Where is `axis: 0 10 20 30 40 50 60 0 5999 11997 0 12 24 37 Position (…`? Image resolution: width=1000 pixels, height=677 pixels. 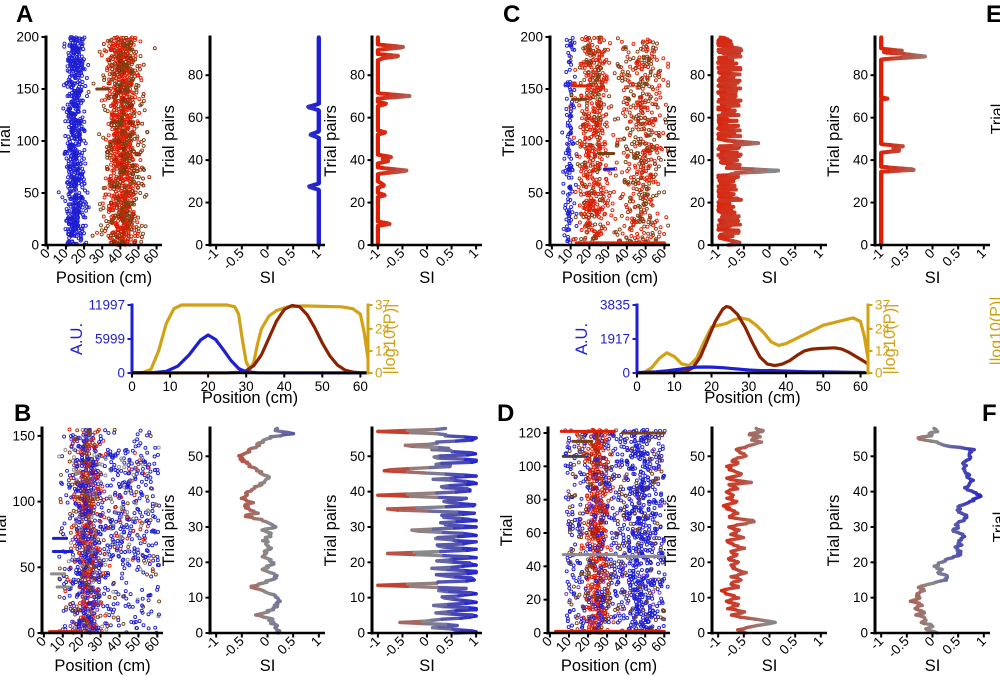 axis: 0 10 20 30 40 50 60 0 5999 11997 0 12 24 37 Position (… is located at coordinates (233, 353).